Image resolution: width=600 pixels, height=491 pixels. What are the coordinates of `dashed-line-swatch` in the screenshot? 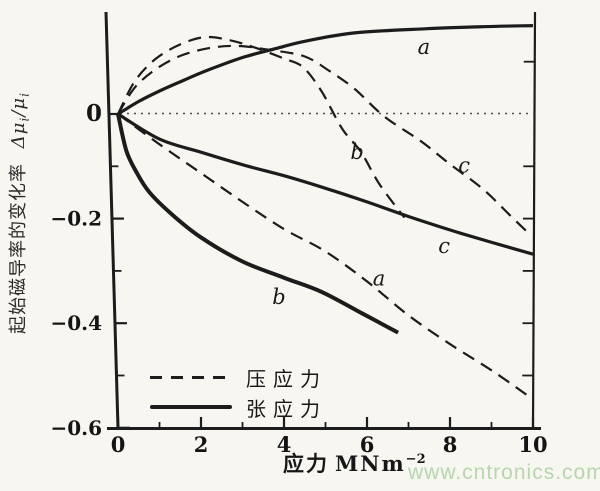 It's located at (191, 377).